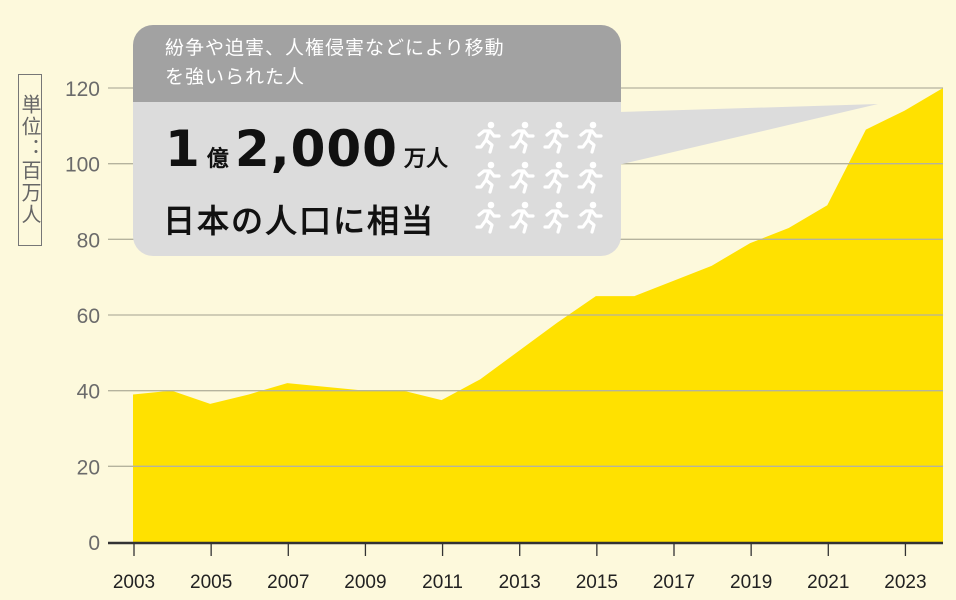 The height and width of the screenshot is (600, 956). I want to click on runner-icons, so click(543, 180).